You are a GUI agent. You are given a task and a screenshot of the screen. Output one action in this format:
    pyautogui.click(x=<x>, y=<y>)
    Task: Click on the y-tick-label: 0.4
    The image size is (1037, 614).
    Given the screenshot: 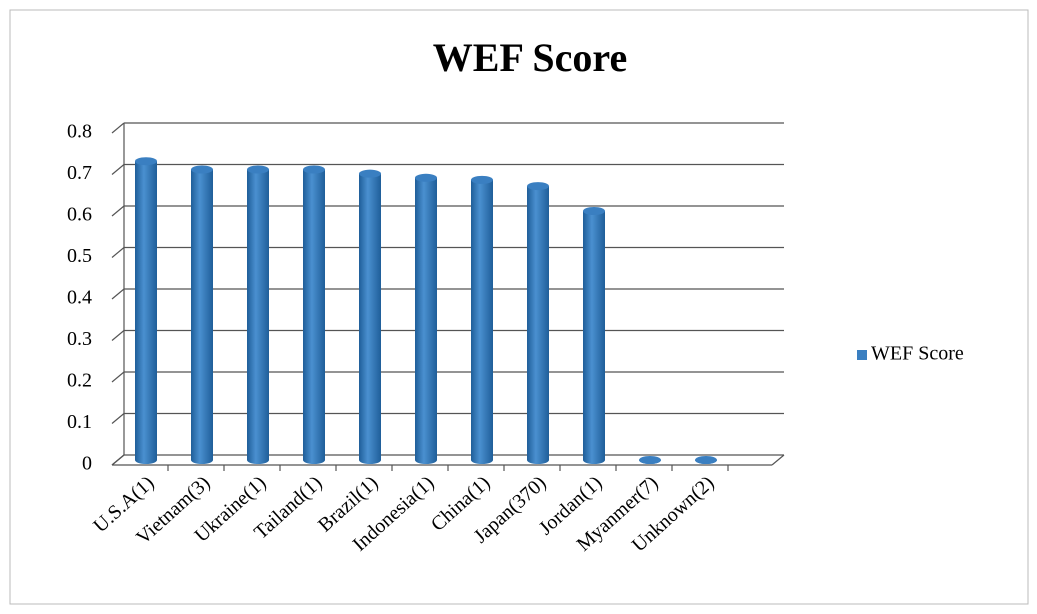 What is the action you would take?
    pyautogui.click(x=79, y=298)
    